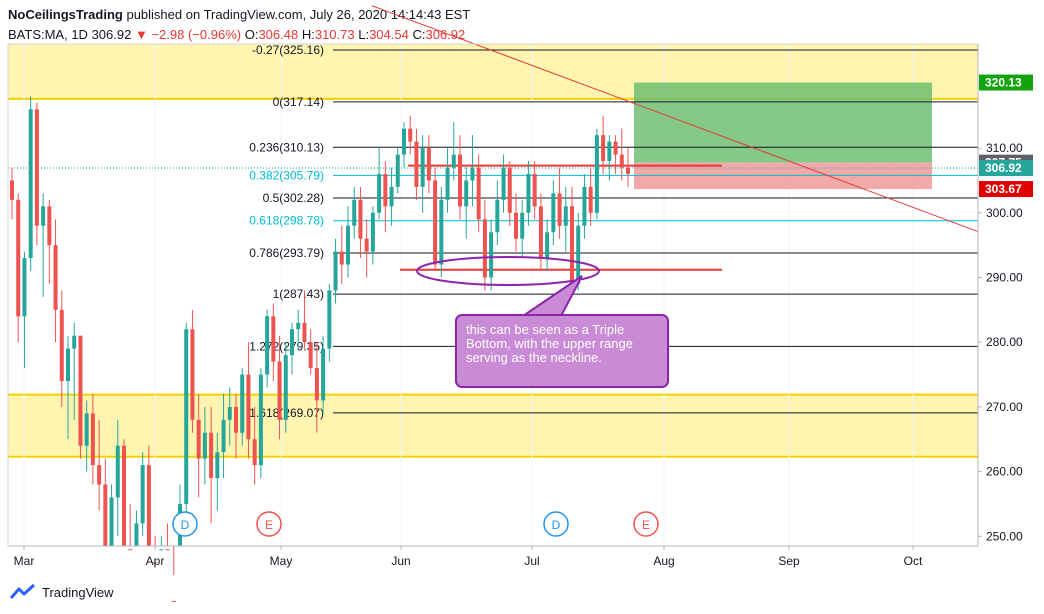 The height and width of the screenshot is (614, 1044). I want to click on x-tick-label: Oct, so click(913, 561).